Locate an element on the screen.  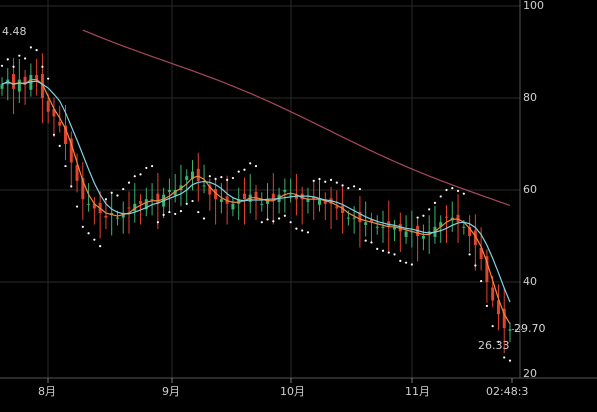
x-tick-nov: 11月 is located at coordinates (417, 391).